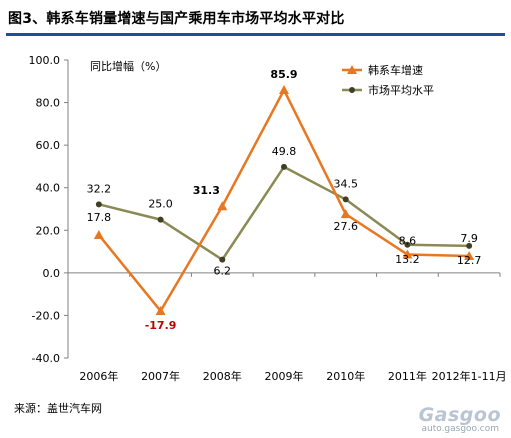 The width and height of the screenshot is (511, 438). I want to click on title-underline, so click(255, 34).